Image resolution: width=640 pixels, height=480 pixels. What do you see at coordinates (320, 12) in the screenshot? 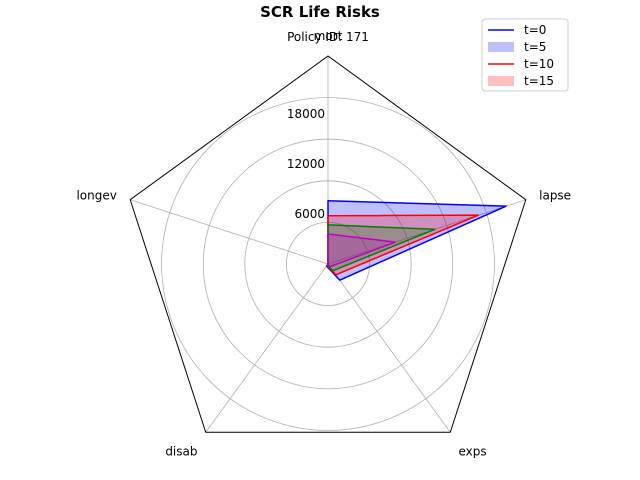
I see `chart-title: SCR Life Risks` at bounding box center [320, 12].